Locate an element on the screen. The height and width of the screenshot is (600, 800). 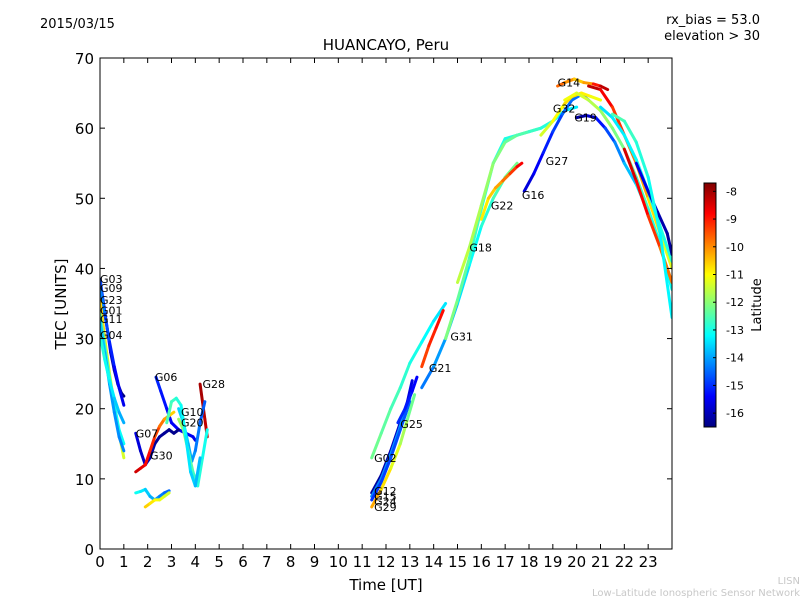
x-tick-label: 14 is located at coordinates (433, 562).